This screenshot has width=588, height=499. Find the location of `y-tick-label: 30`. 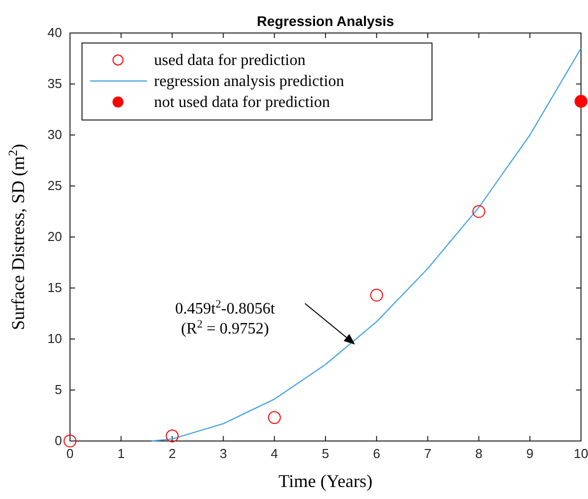

y-tick-label: 30 is located at coordinates (55, 134).